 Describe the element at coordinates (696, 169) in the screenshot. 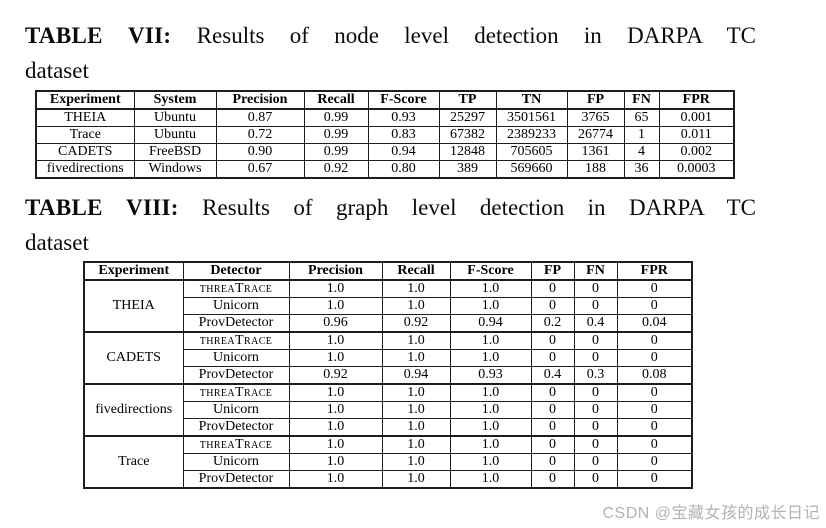

I see `table-cell: 0.0003` at that location.